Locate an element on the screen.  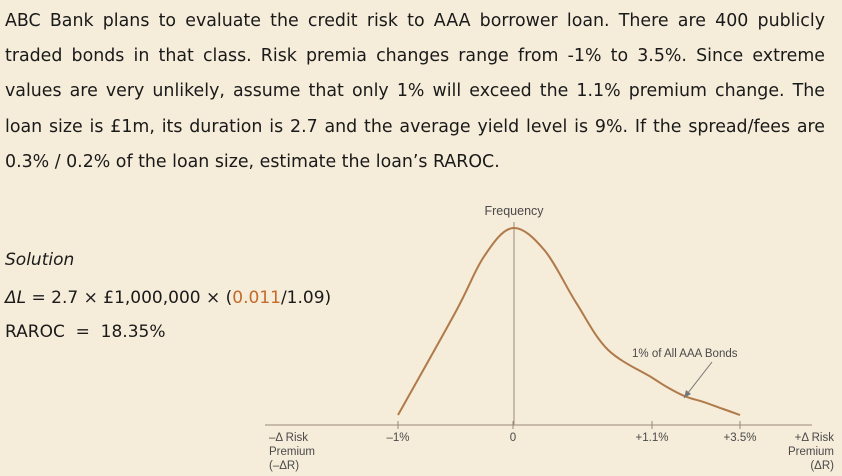
left-axis-label-line1: –Δ Risk is located at coordinates (288, 438).